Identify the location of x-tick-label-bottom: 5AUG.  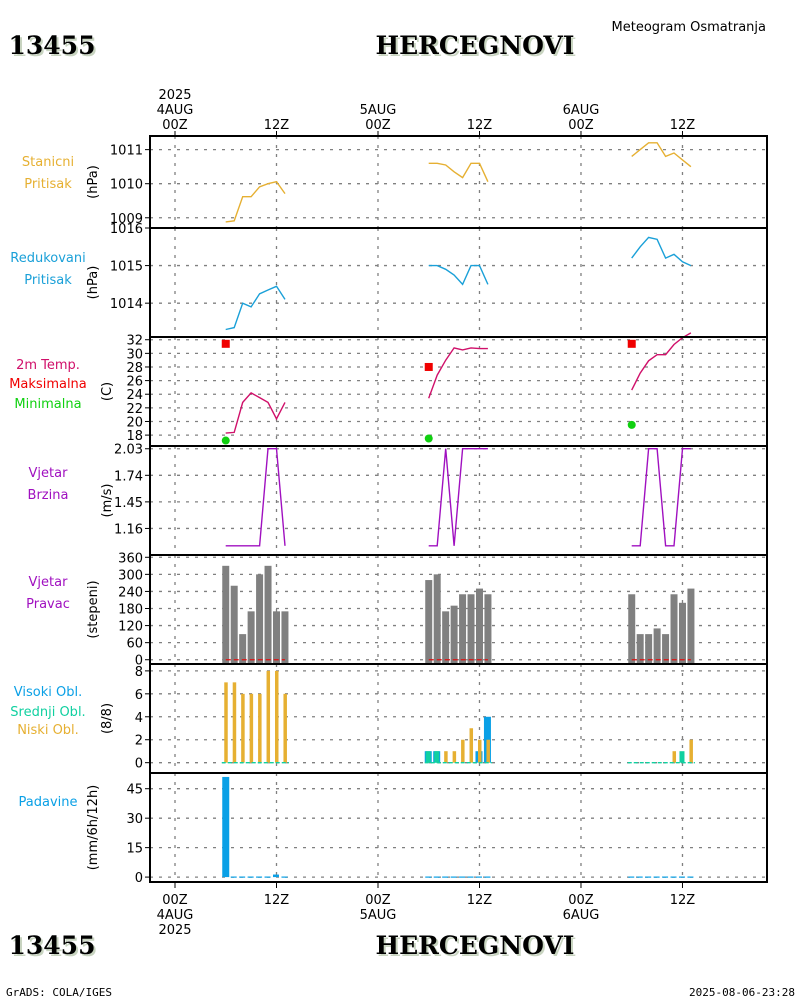
(378, 915).